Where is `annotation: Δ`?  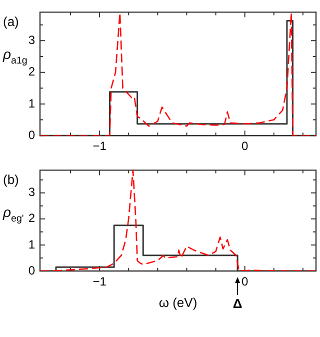 annotation: Δ is located at coordinates (237, 303).